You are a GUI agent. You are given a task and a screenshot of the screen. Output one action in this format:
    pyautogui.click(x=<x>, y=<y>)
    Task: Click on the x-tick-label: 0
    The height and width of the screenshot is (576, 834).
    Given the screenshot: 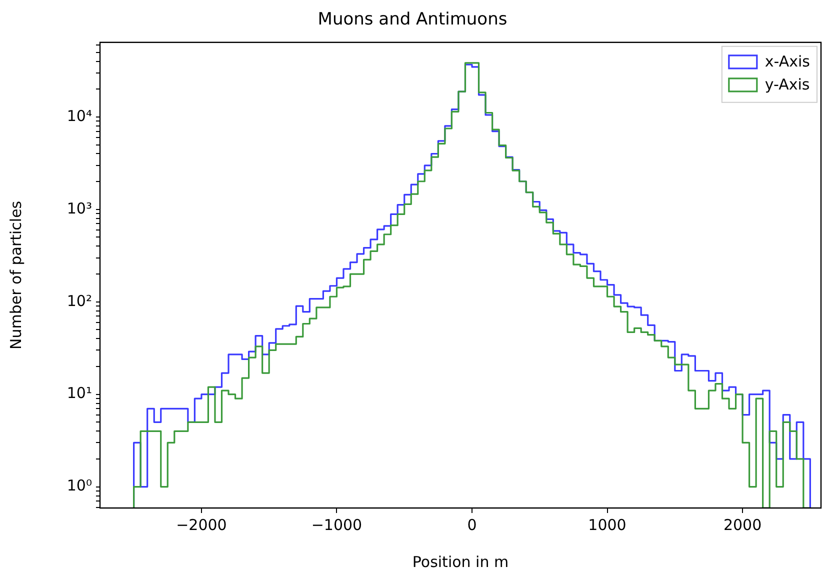 What is the action you would take?
    pyautogui.click(x=472, y=525)
    